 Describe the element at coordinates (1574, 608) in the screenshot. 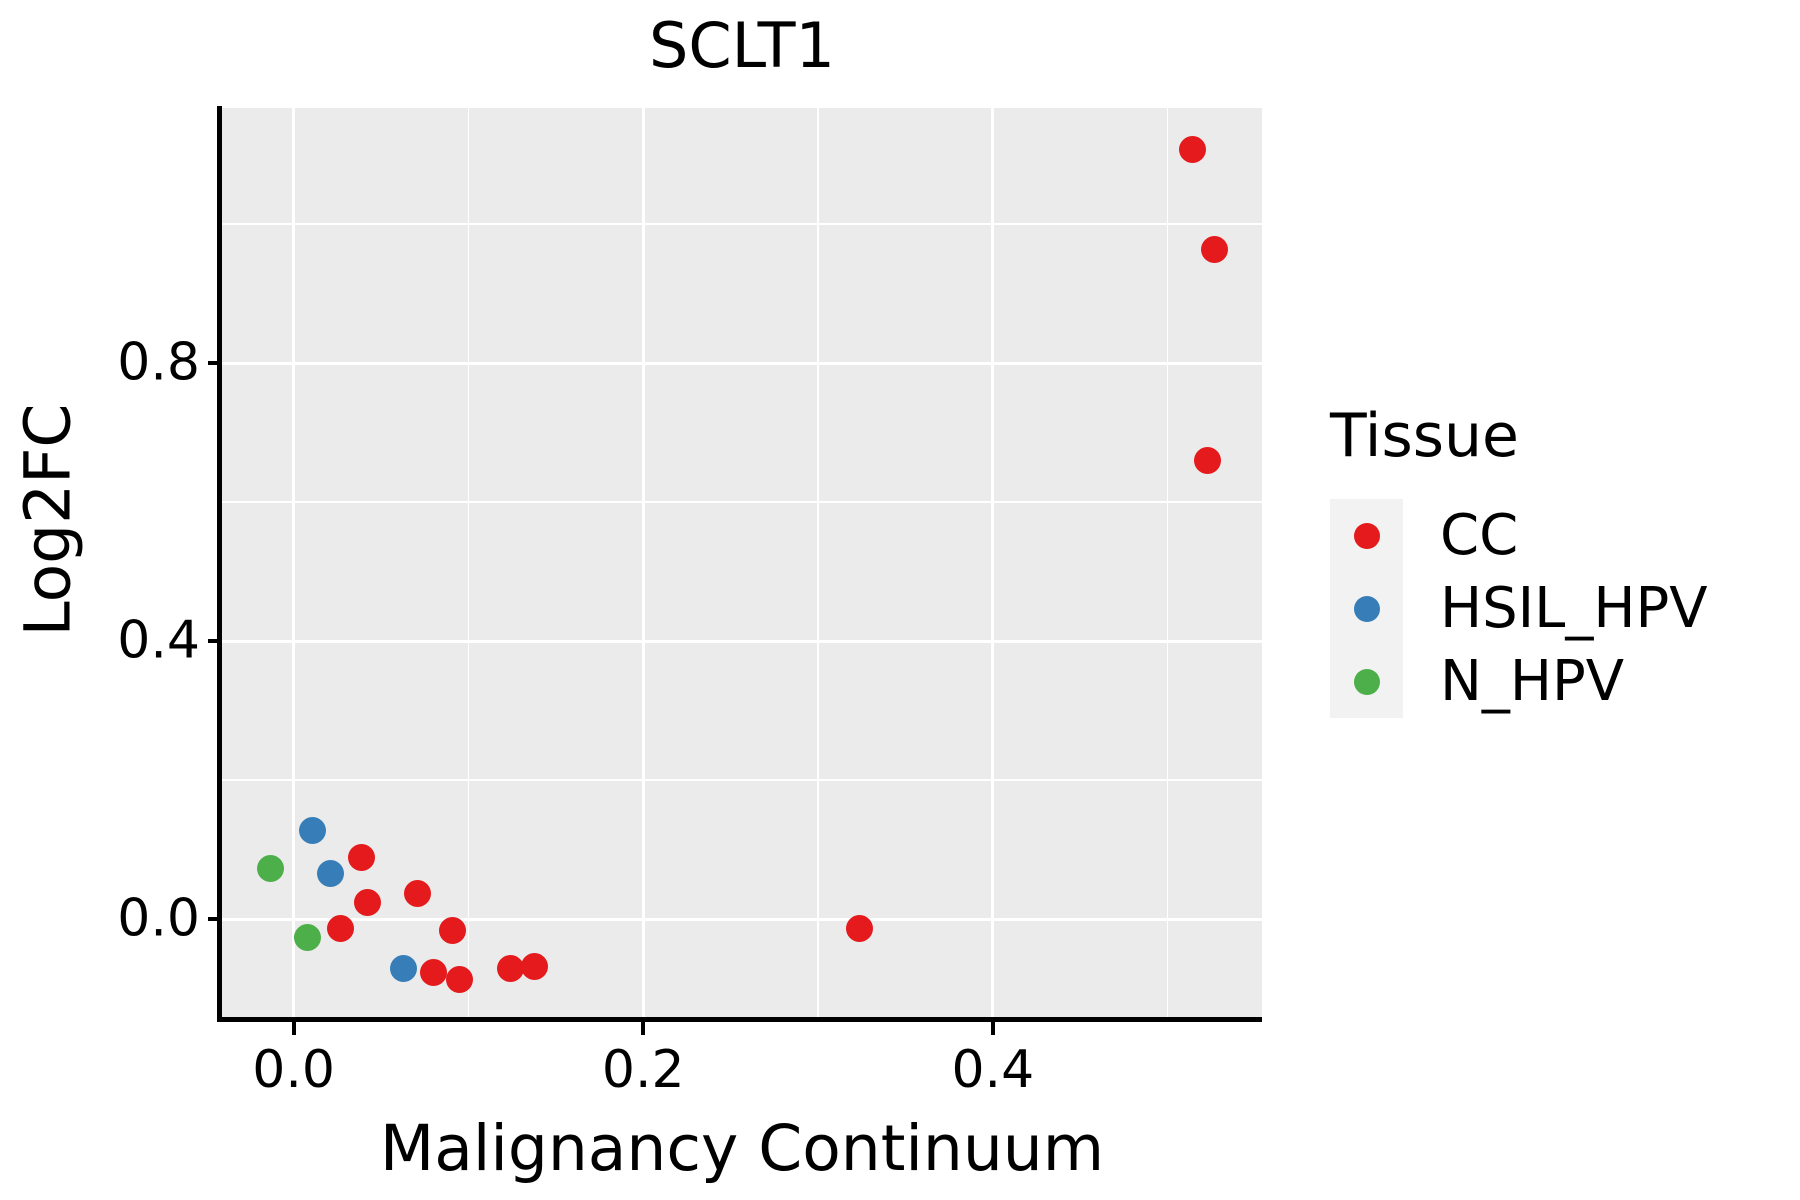

I see `legend-item-label: HSIL_HPV` at that location.